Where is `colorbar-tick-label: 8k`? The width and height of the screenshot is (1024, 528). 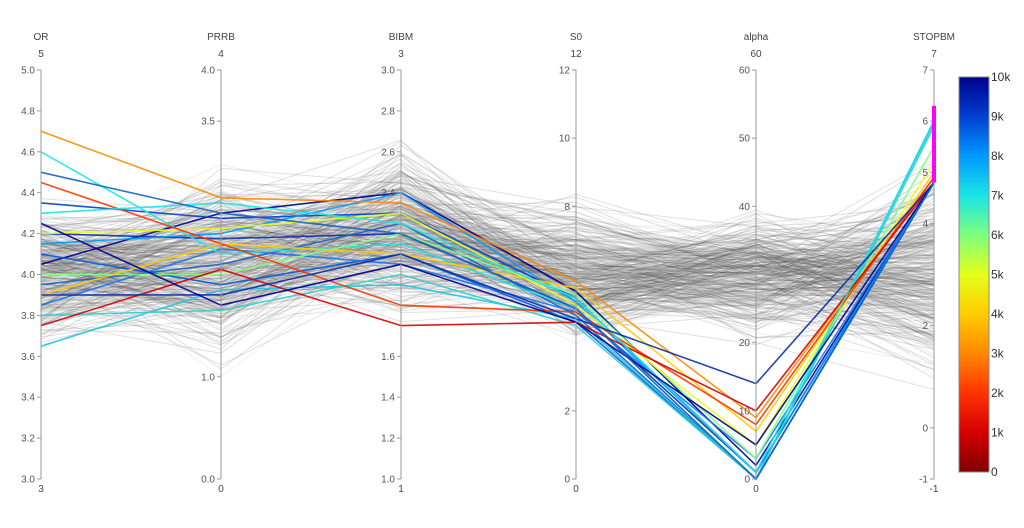 colorbar-tick-label: 8k is located at coordinates (998, 156).